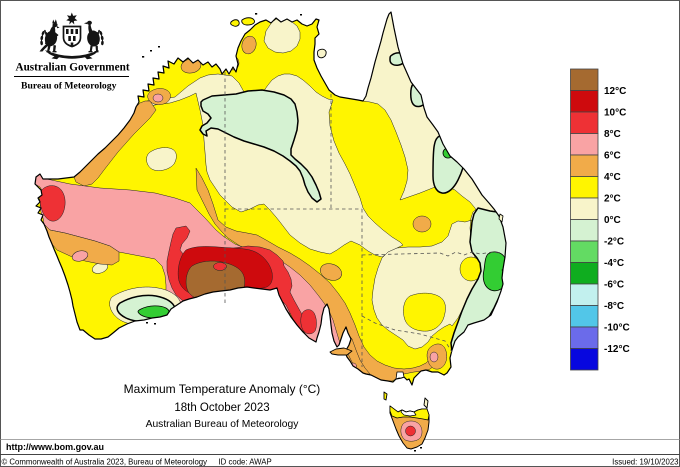 The width and height of the screenshot is (680, 467). I want to click on svg-text: -2°C, so click(614, 242).